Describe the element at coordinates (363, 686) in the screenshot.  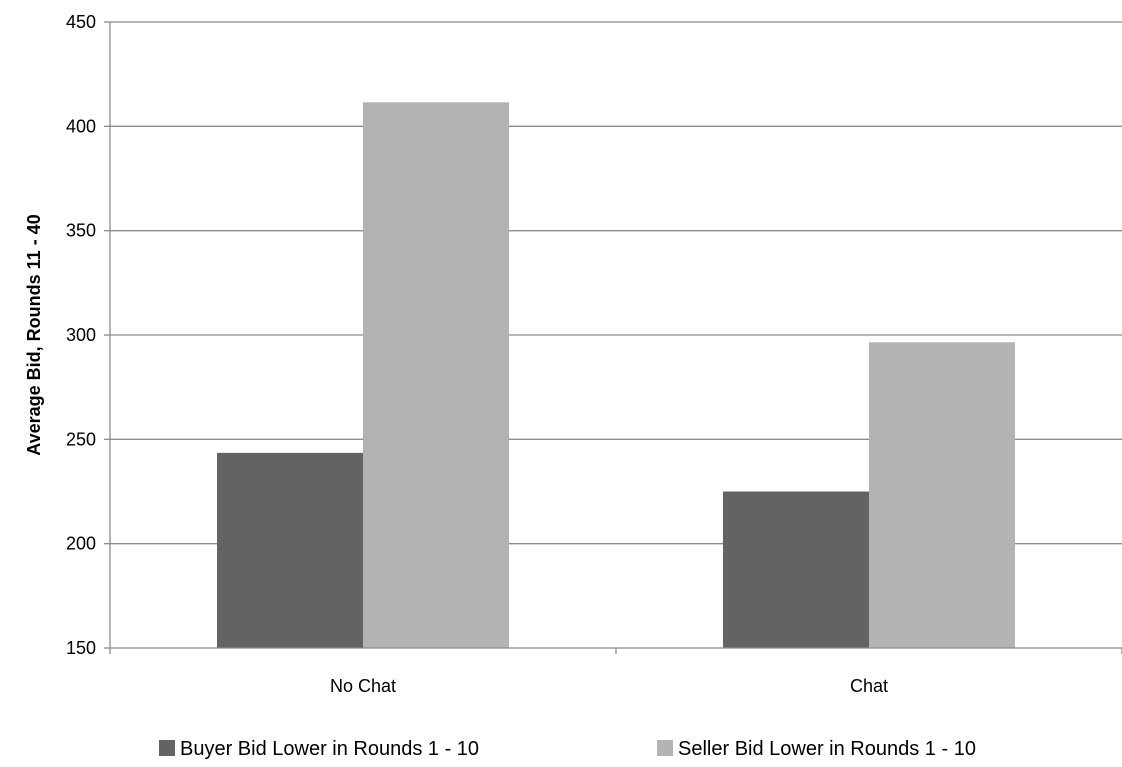
I see `x-tick-label: No Chat` at that location.